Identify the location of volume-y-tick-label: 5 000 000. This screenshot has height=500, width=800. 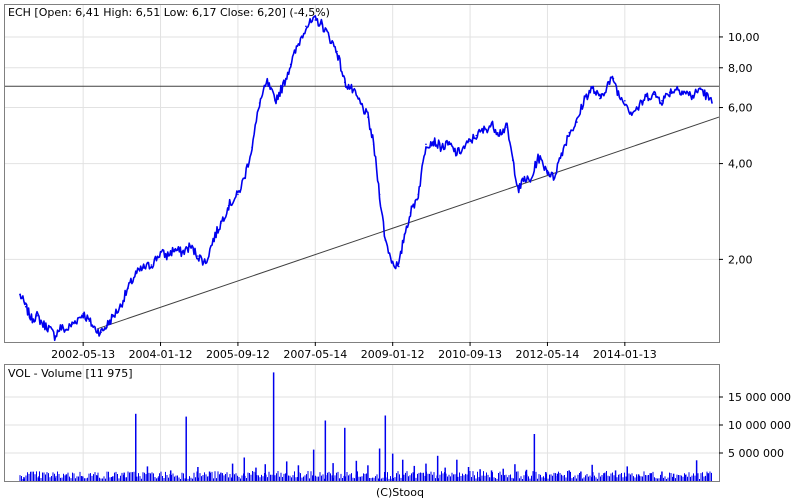
(756, 453).